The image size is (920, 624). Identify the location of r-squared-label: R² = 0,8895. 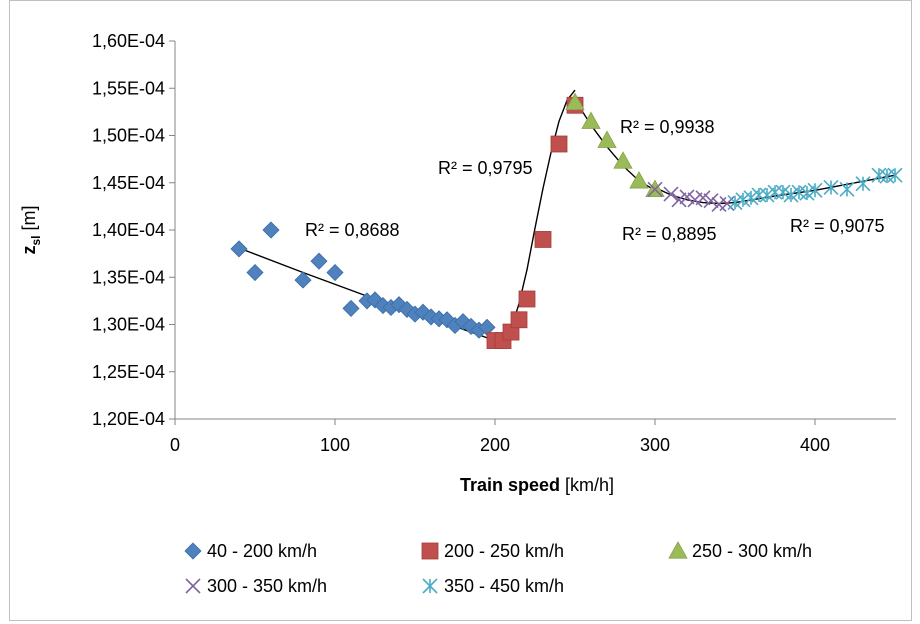
(669, 234).